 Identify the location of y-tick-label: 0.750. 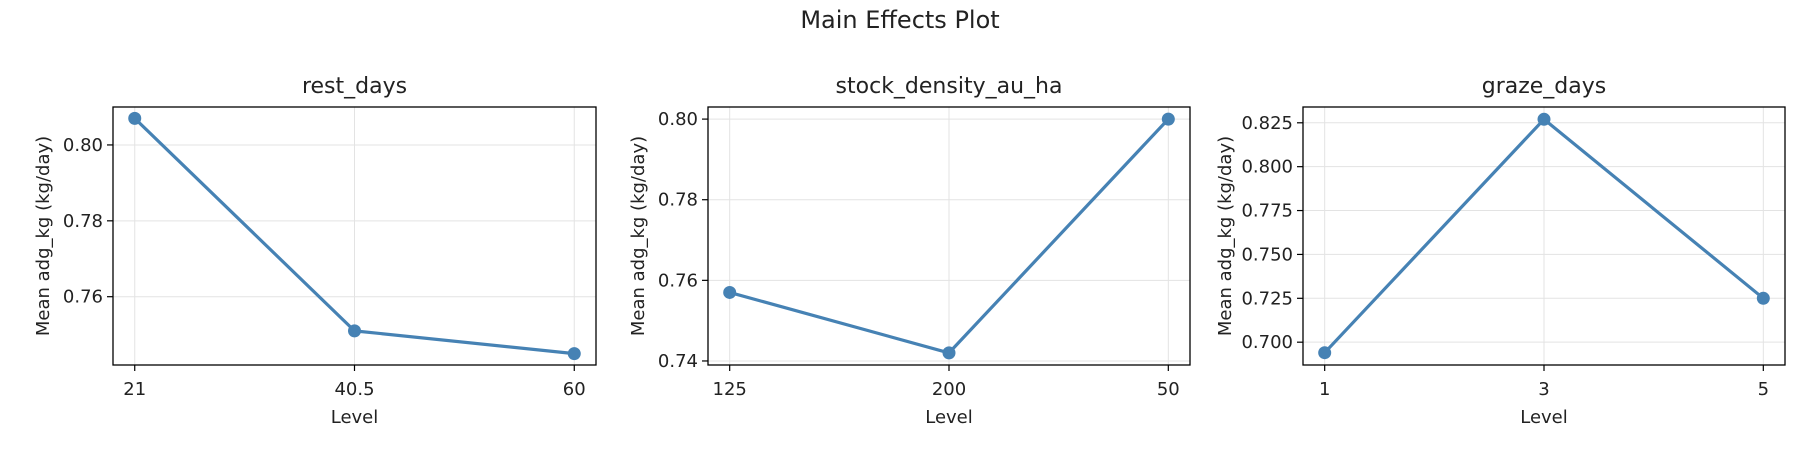
(1267, 254).